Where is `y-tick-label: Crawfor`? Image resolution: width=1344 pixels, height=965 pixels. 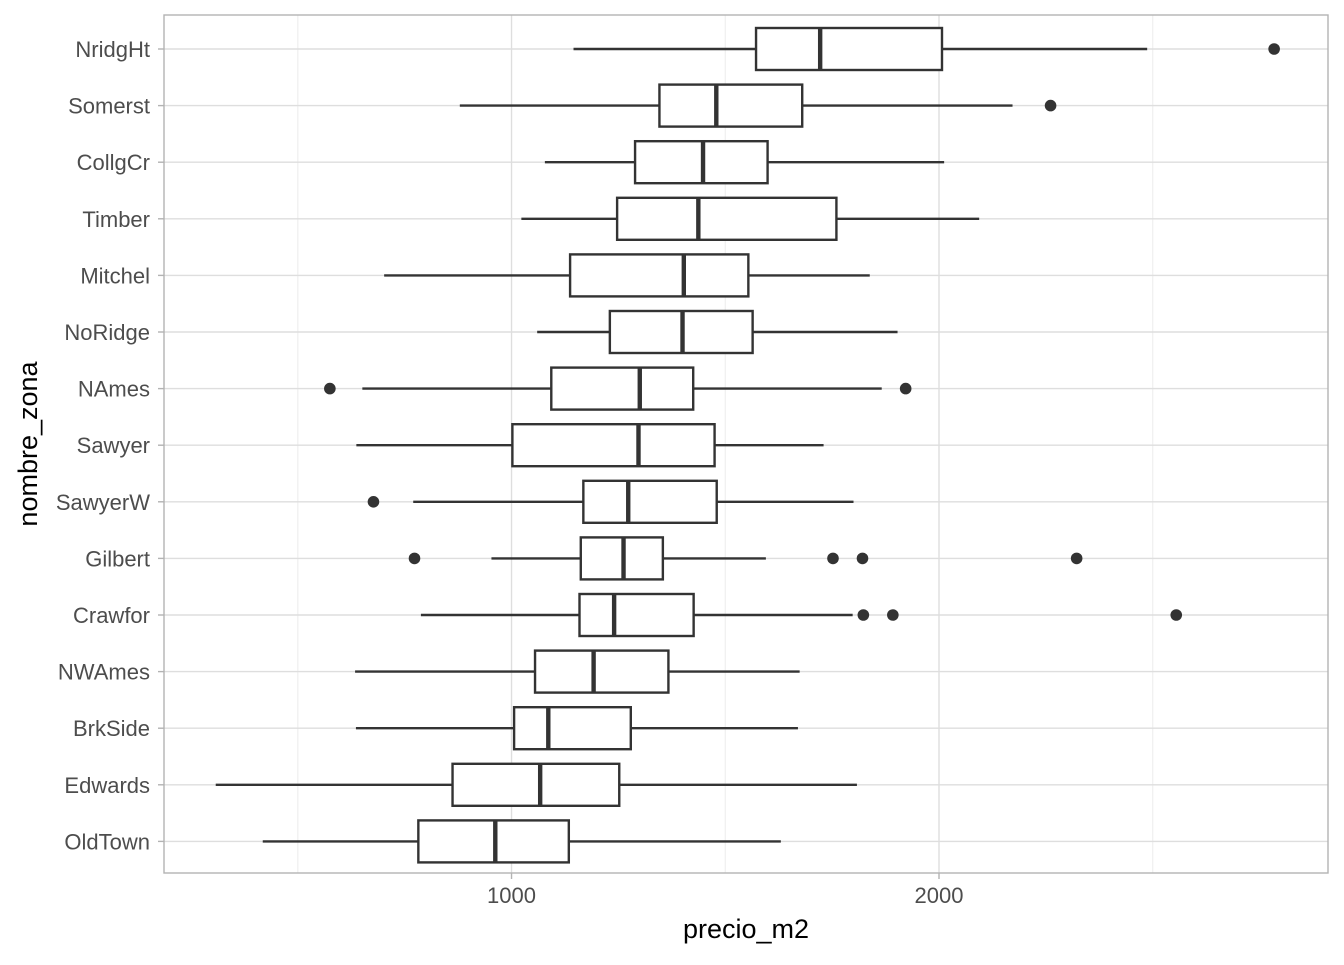
y-tick-label: Crawfor is located at coordinates (111, 615).